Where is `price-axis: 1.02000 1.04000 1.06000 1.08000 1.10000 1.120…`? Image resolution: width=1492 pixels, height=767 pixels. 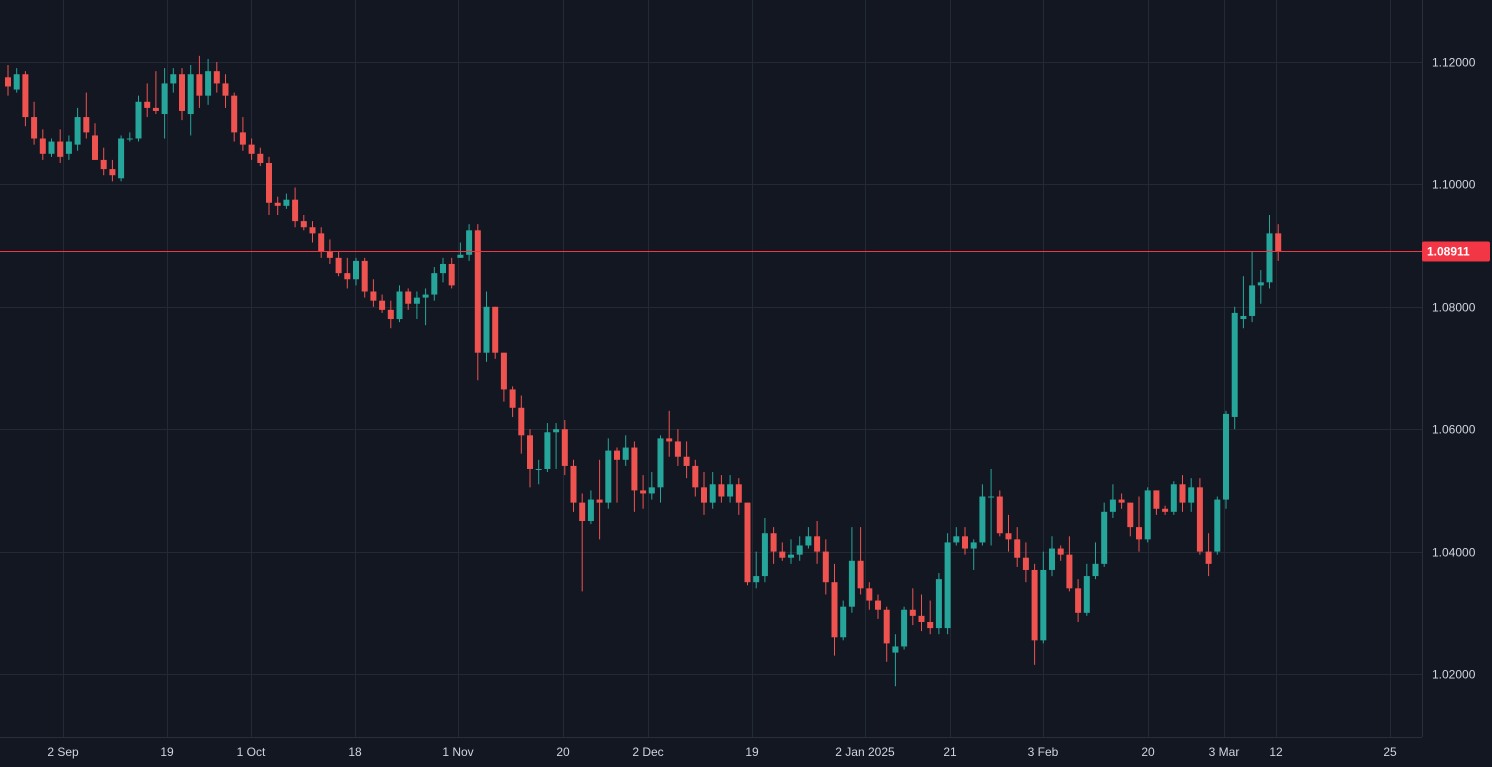 price-axis: 1.02000 1.04000 1.06000 1.08000 1.10000 1.120… is located at coordinates (1454, 369).